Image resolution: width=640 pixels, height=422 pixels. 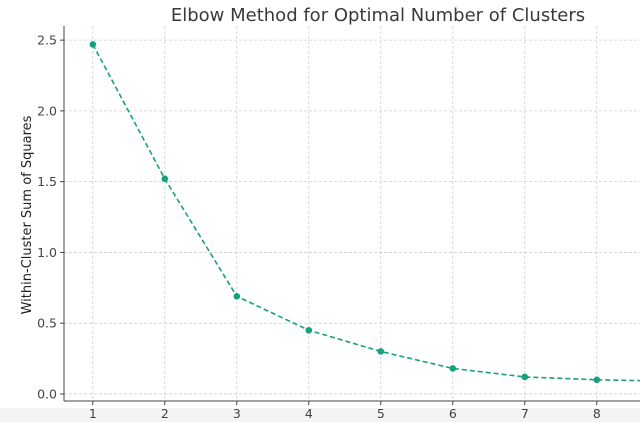 What do you see at coordinates (309, 413) in the screenshot?
I see `x-tick-label: 4` at bounding box center [309, 413].